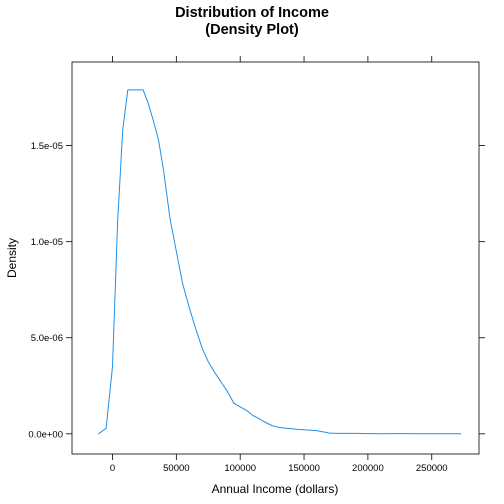 This screenshot has width=504, height=504. What do you see at coordinates (47, 338) in the screenshot?
I see `y-tick-label: 5.0e-06` at bounding box center [47, 338].